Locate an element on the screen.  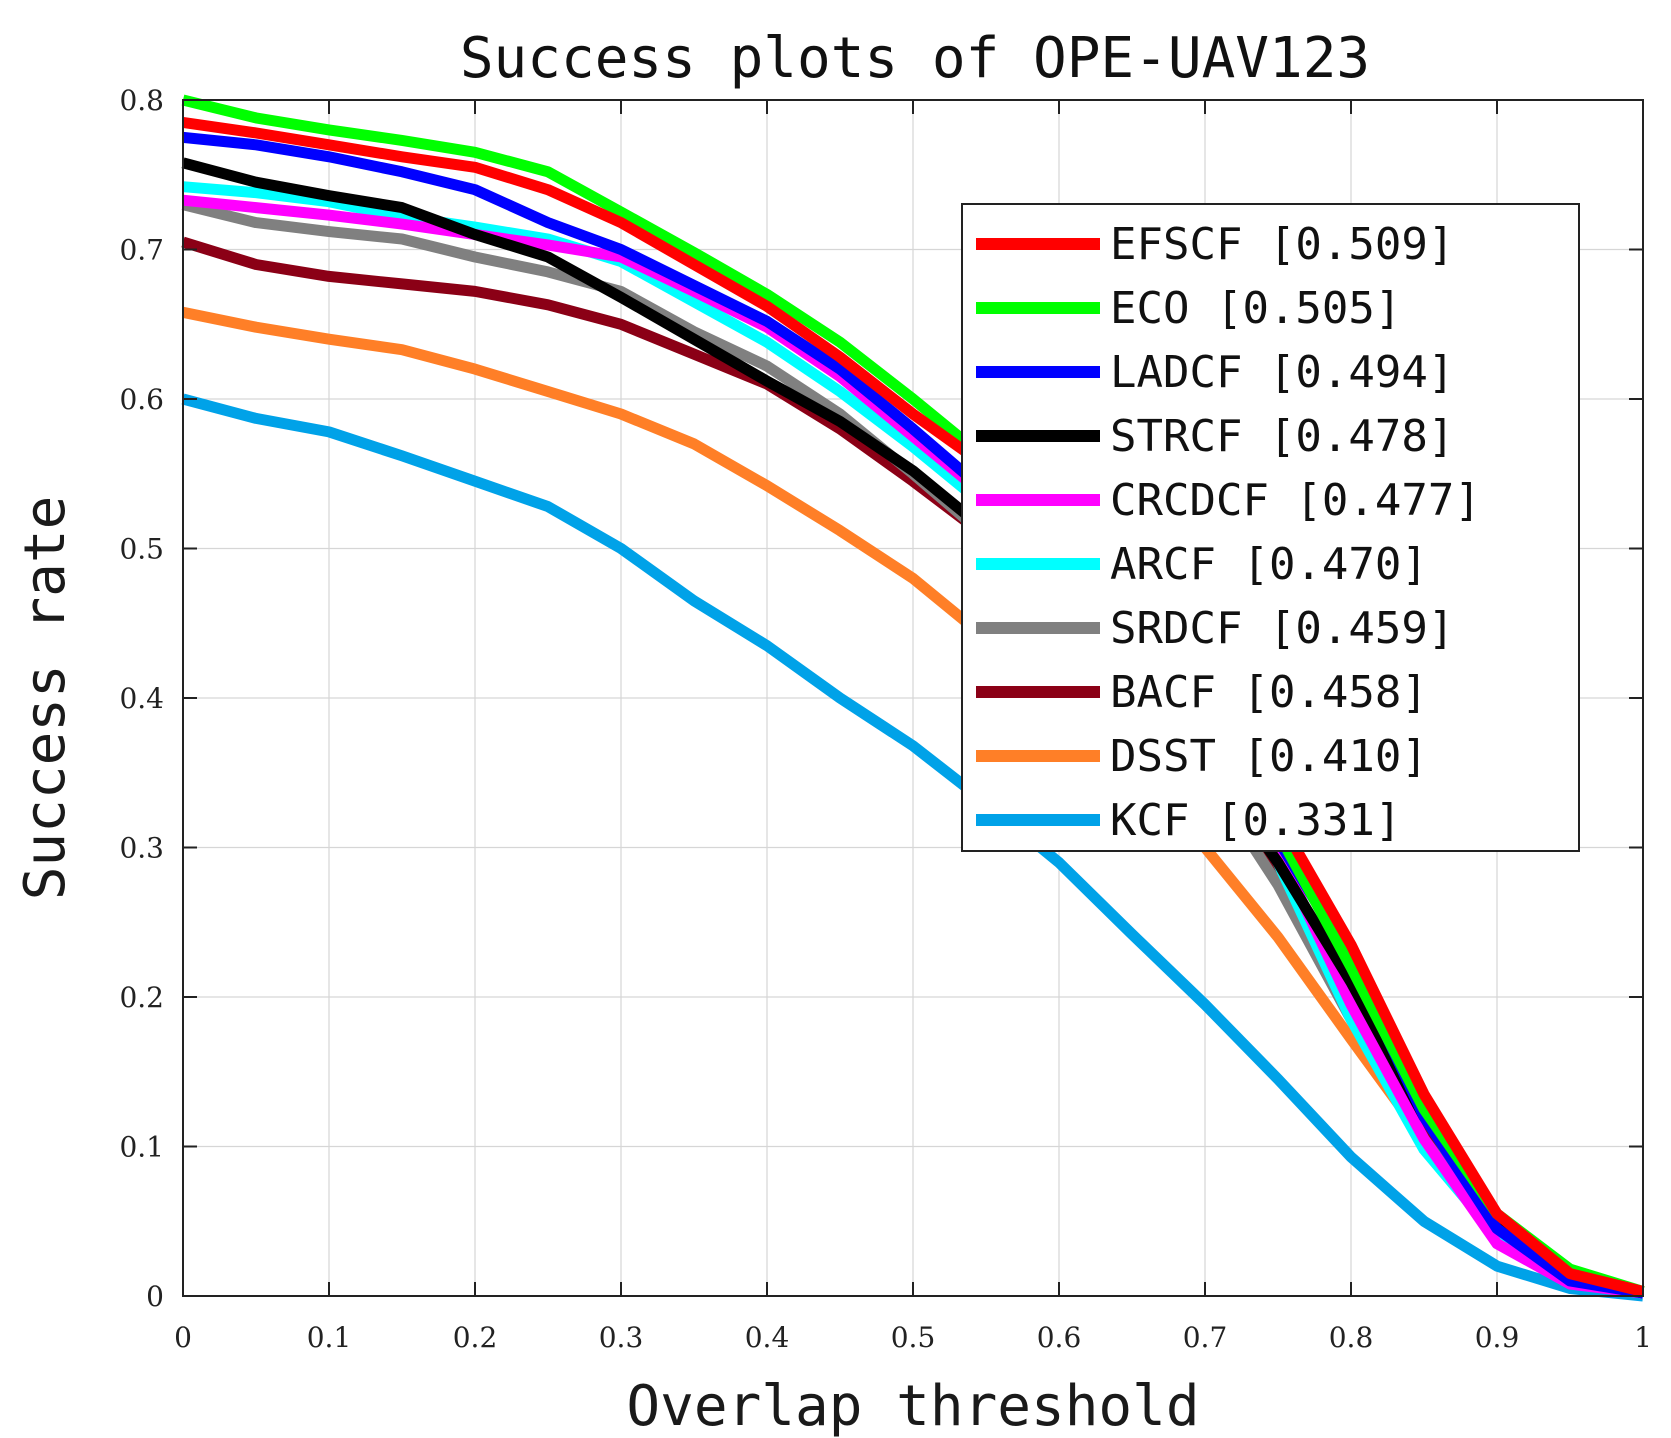
legend-label-ladcf: LADCF [0.494] is located at coordinates (1282, 372).